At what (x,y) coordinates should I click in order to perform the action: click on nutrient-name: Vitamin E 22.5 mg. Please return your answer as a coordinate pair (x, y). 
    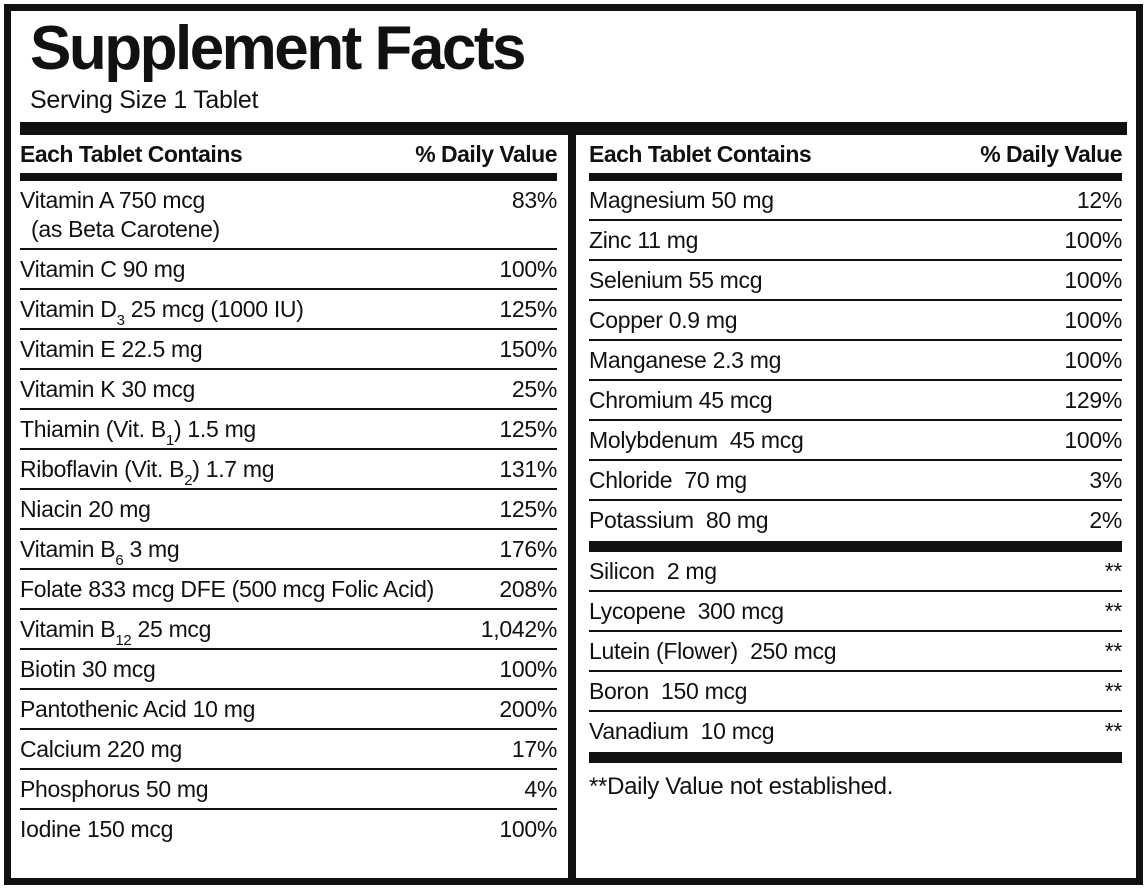
    Looking at the image, I should click on (111, 349).